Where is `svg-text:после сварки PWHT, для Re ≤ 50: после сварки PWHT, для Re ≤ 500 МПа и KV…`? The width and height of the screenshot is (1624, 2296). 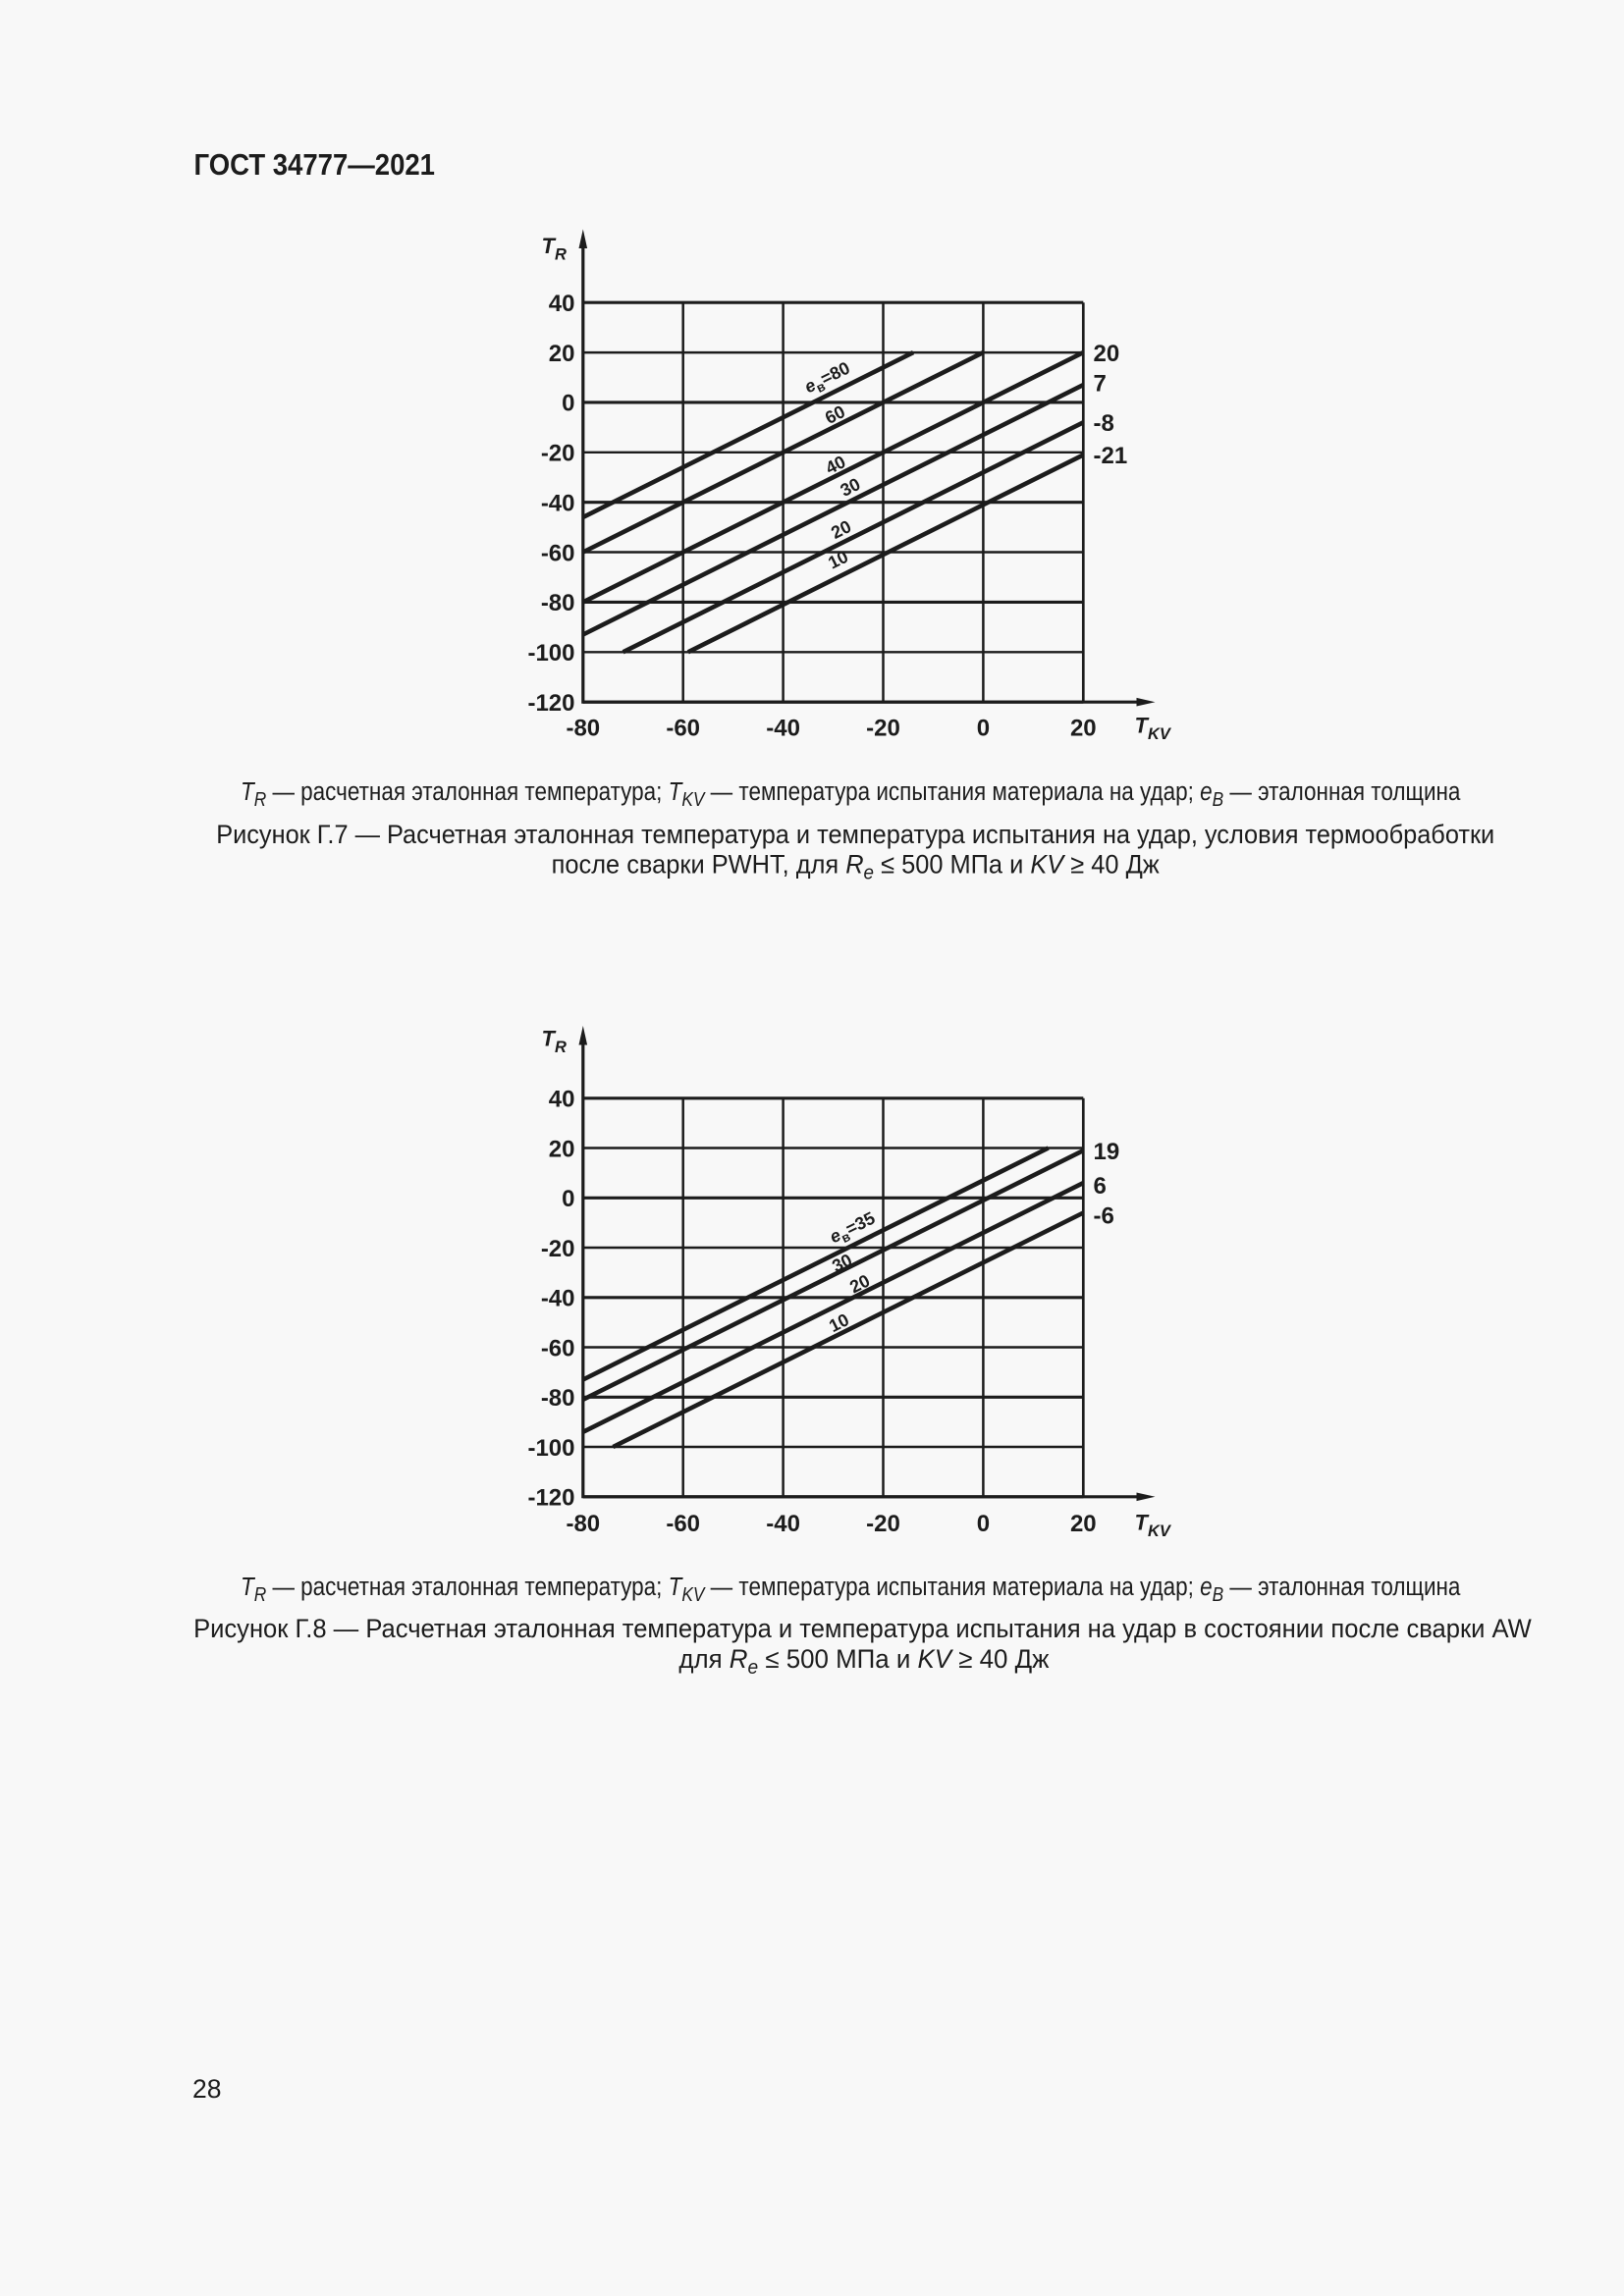 svg-text:после сварки PWHT, для Re ≤ 50: после сварки PWHT, для Re ≤ 500 МПа и KV… is located at coordinates (856, 867).